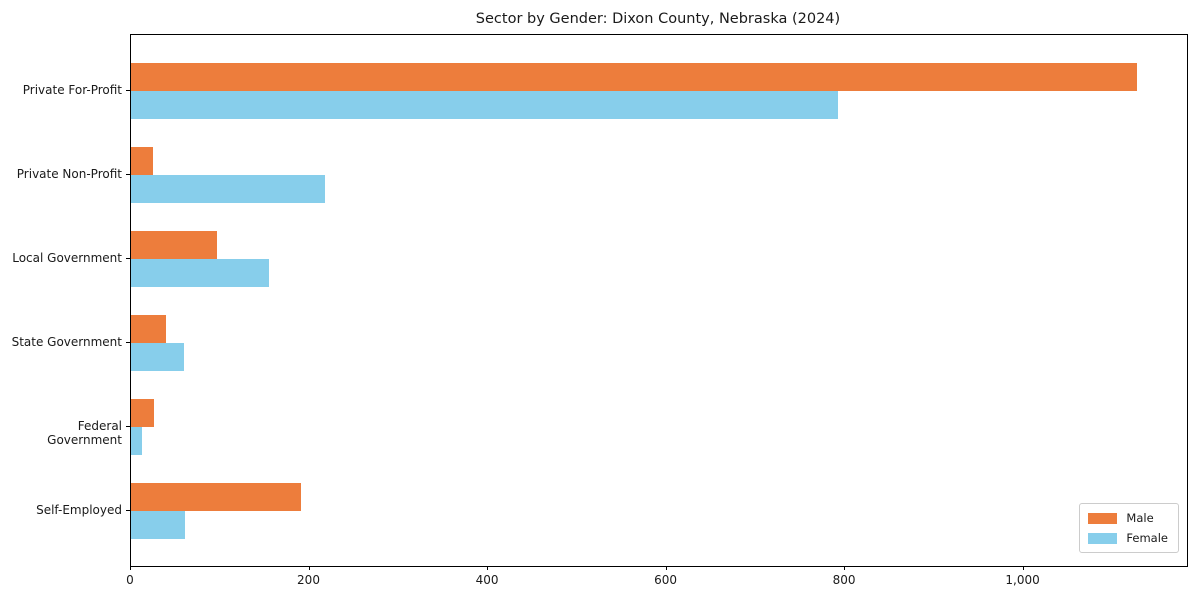 The width and height of the screenshot is (1200, 600). What do you see at coordinates (130, 580) in the screenshot?
I see `x-tick-label-0: 0` at bounding box center [130, 580].